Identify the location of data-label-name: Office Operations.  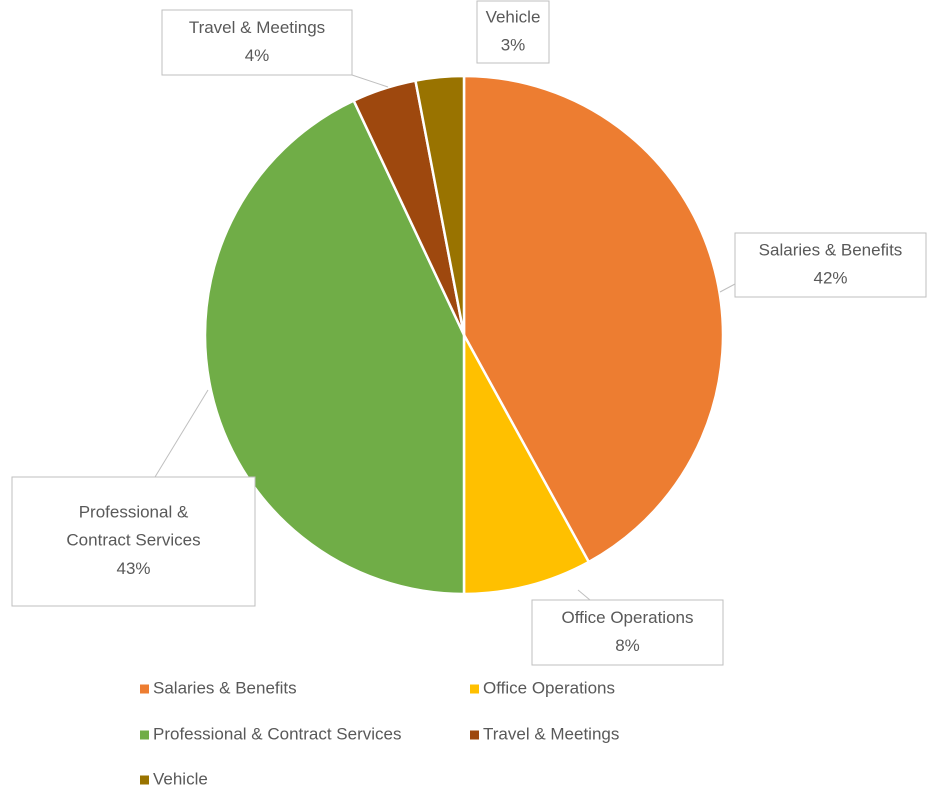
(628, 617).